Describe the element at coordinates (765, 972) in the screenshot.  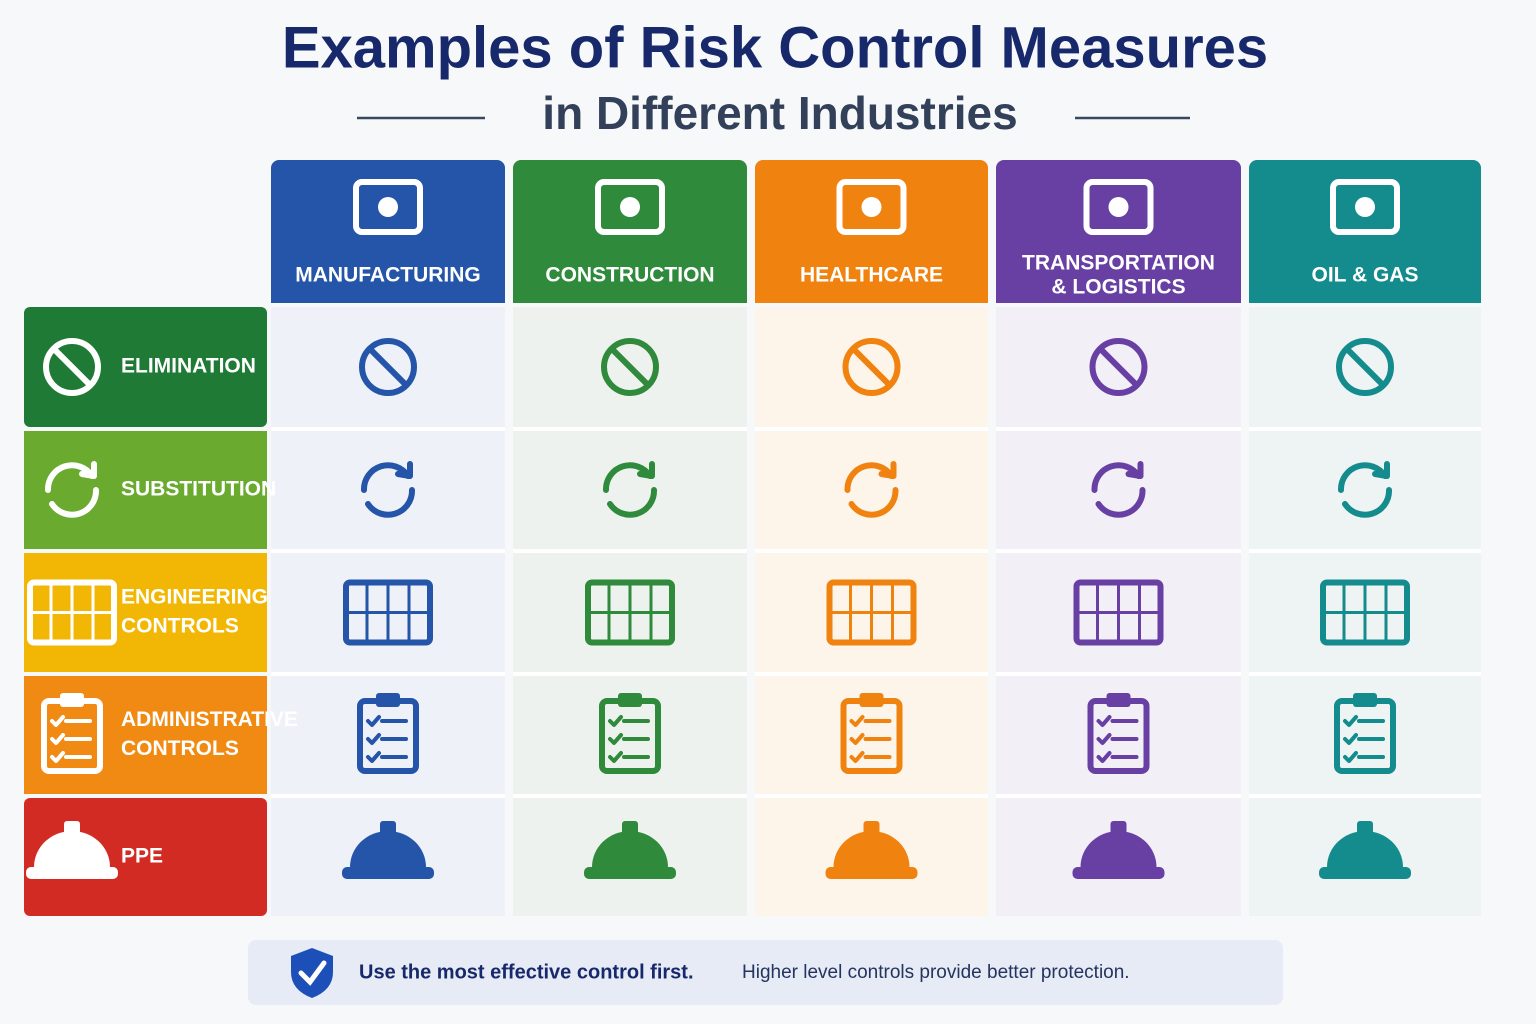
I see `footer-box` at that location.